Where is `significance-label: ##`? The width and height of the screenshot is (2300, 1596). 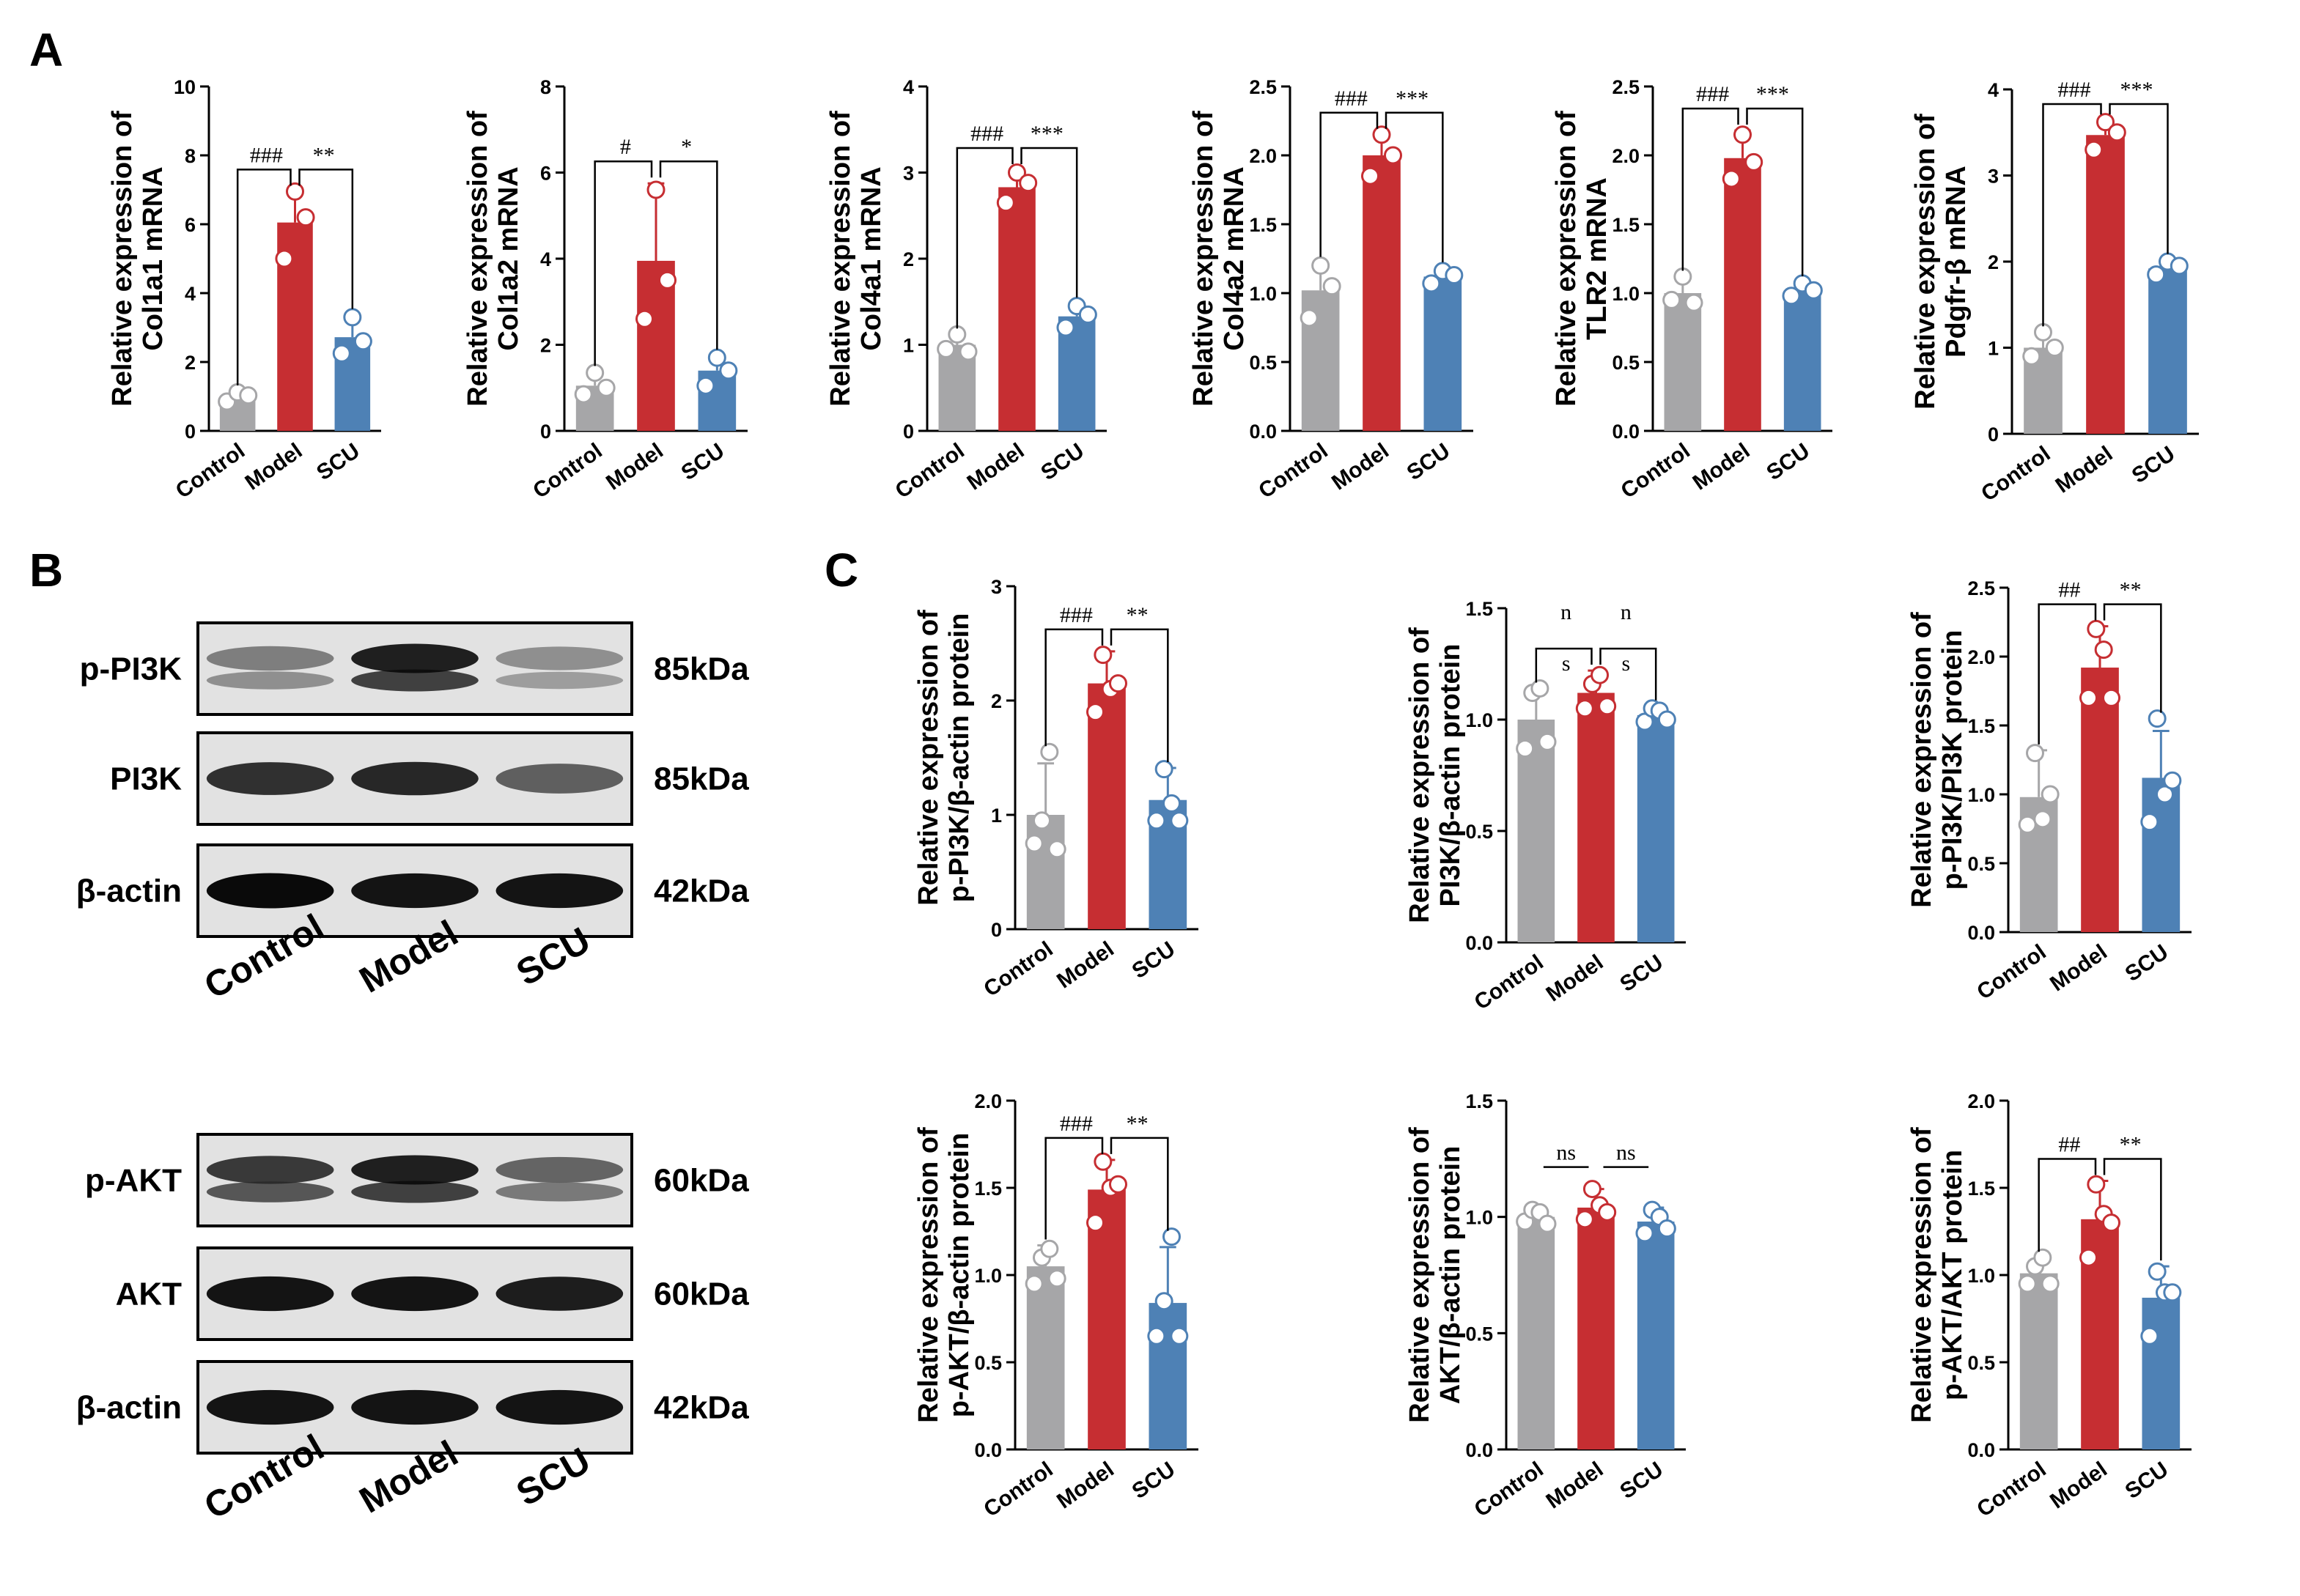 significance-label: ## is located at coordinates (2069, 1144).